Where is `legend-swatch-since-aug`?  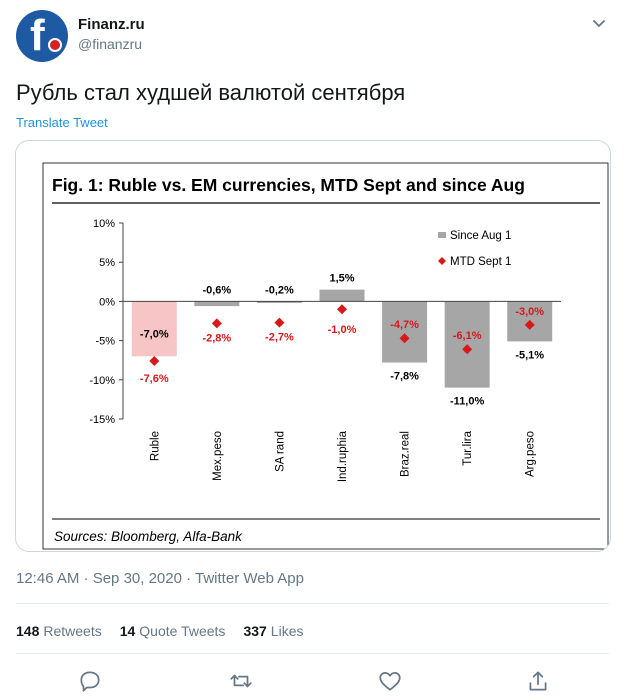 legend-swatch-since-aug is located at coordinates (442, 235).